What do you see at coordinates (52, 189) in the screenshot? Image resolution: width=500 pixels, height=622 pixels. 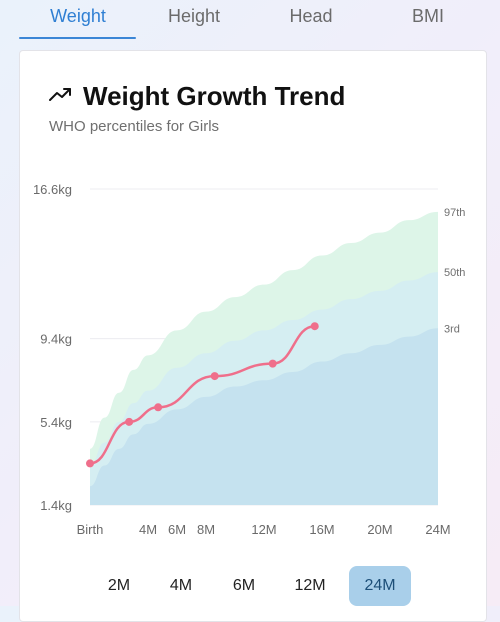 I see `y-tick-label: 16.6kg` at bounding box center [52, 189].